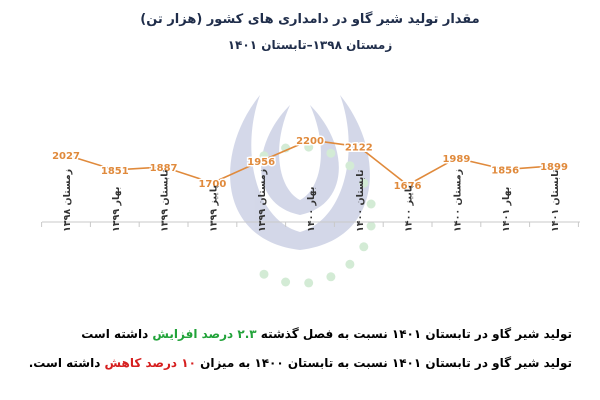 The width and height of the screenshot is (600, 400). Describe the element at coordinates (506, 209) in the screenshot. I see `x-tick-label: بهار ۱۴۰۱` at that location.